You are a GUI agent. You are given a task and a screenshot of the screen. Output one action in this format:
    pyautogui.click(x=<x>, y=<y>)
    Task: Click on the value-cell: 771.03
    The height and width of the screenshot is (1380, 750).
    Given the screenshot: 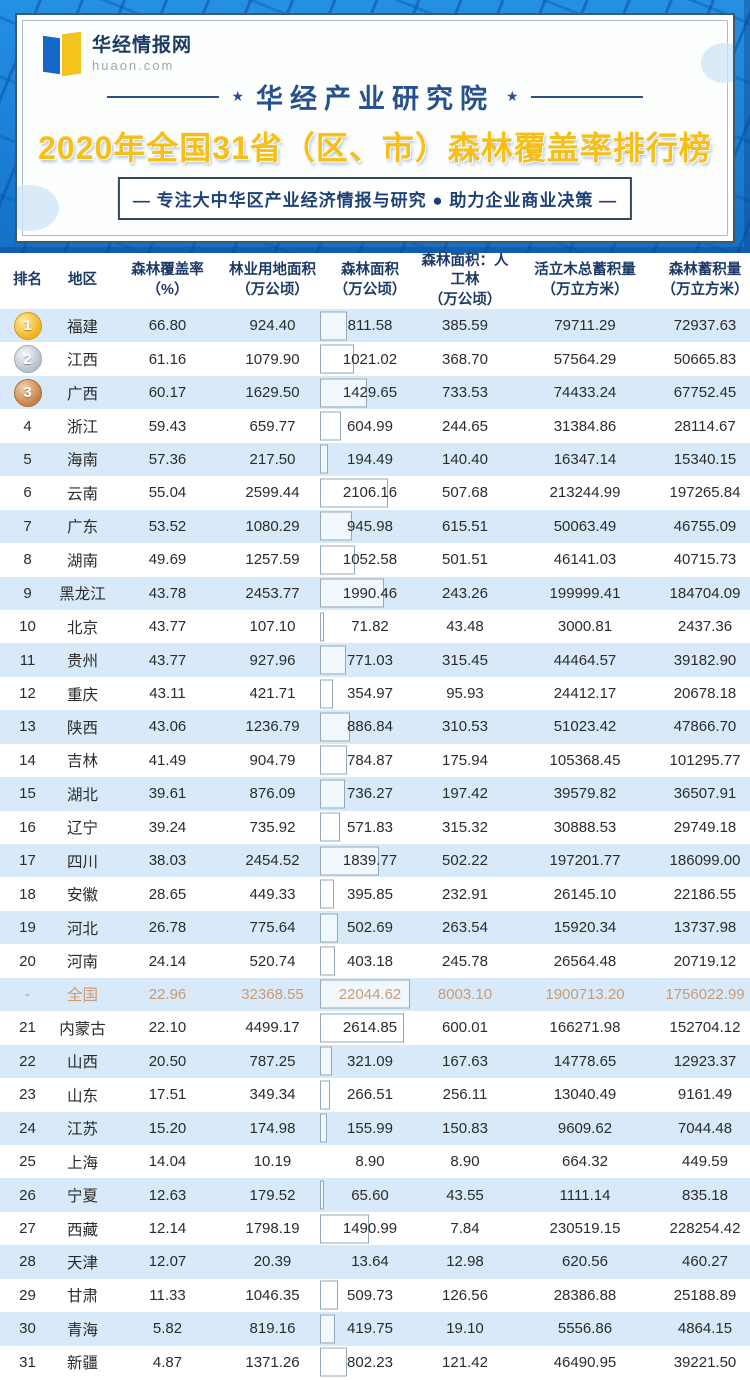 What is the action you would take?
    pyautogui.click(x=370, y=659)
    